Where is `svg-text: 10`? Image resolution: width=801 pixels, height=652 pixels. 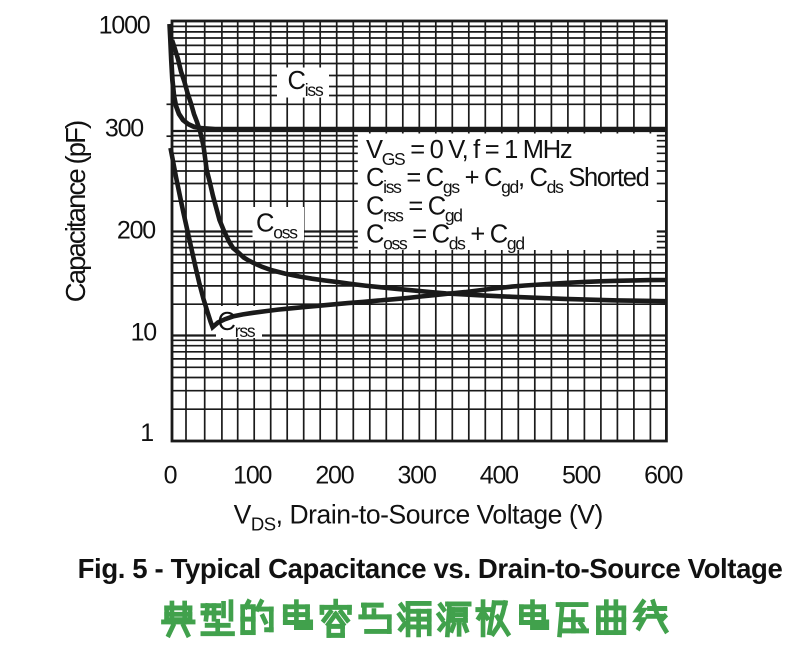
svg-text: 10 is located at coordinates (144, 333).